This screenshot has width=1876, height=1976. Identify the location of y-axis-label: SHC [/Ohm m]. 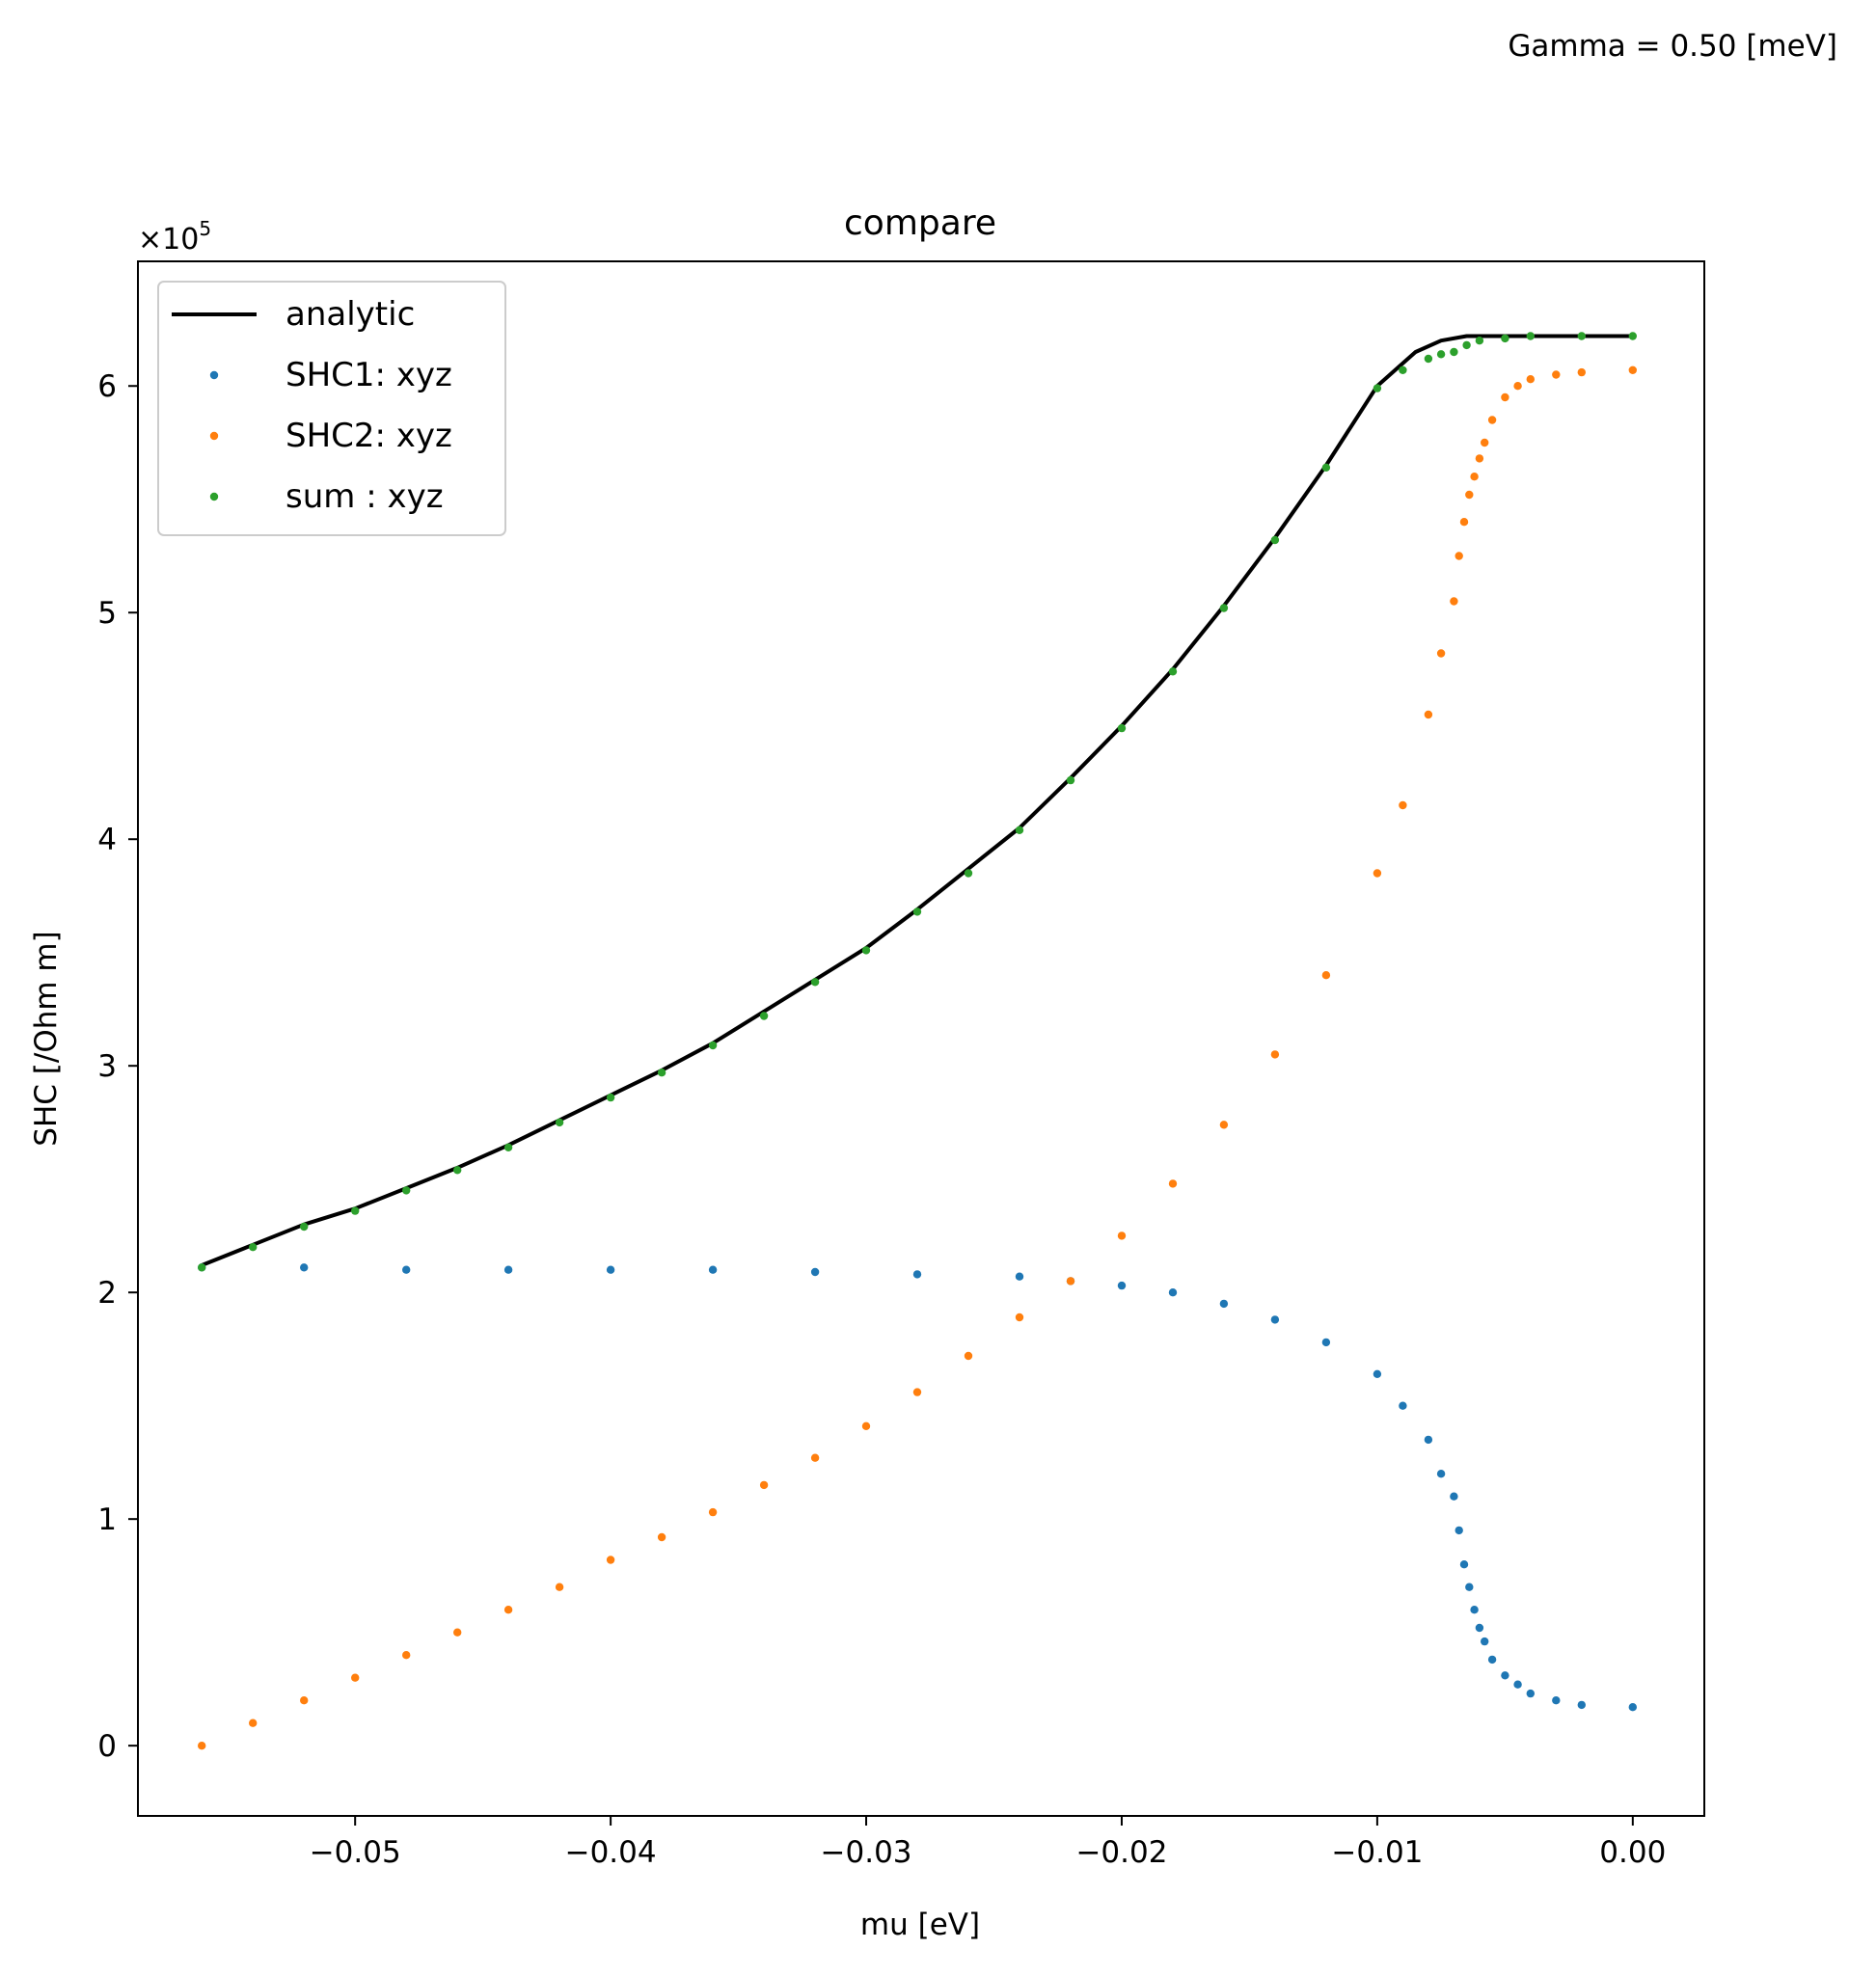
(46, 1038).